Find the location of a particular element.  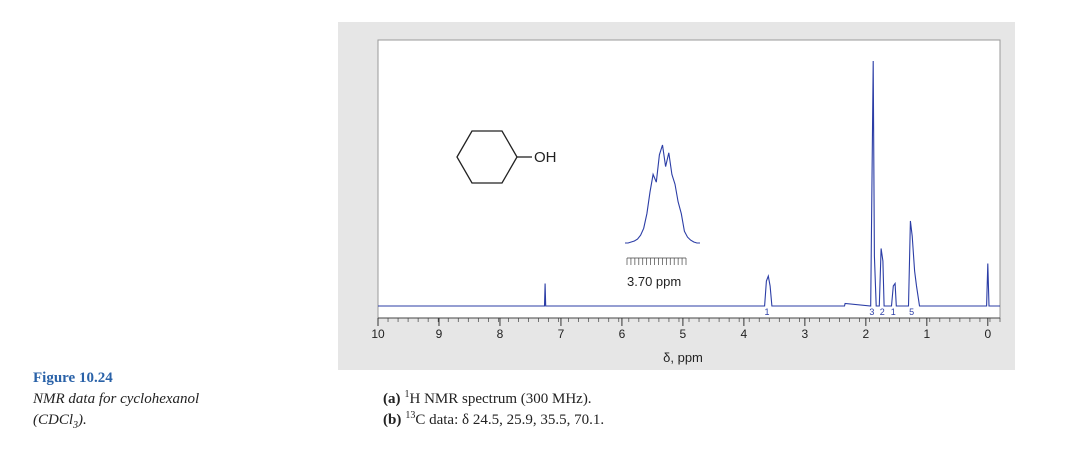

note: (a) 1H NMR spectrum (300 MHz). is located at coordinates (487, 398).